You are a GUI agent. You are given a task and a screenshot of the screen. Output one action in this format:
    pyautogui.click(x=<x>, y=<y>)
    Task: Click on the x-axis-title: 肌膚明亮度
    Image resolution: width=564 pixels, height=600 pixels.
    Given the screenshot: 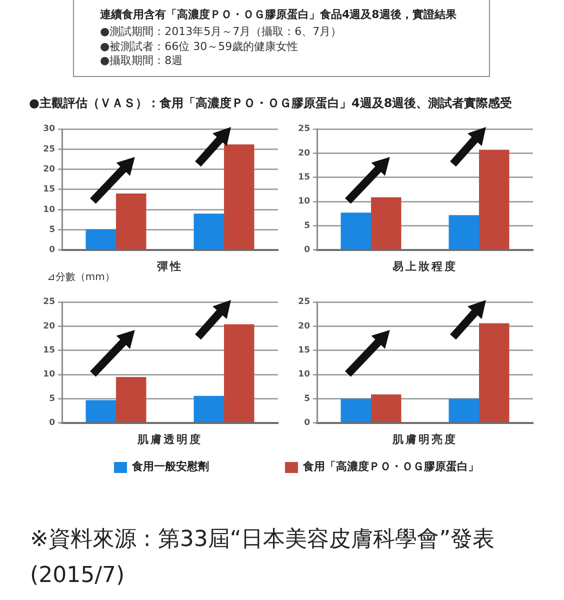 What is the action you would take?
    pyautogui.click(x=424, y=440)
    